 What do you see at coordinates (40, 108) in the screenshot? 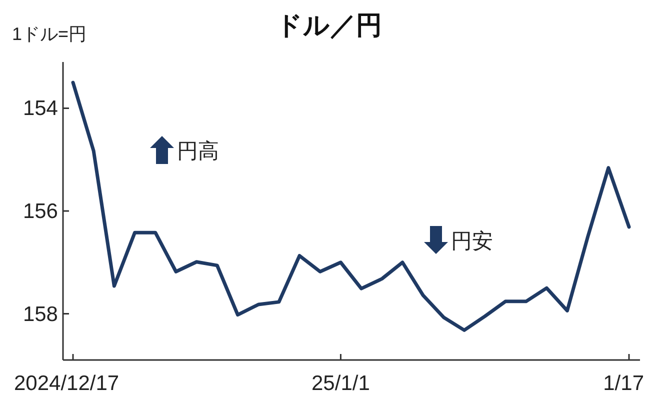
I see `y-tick-label: 154` at bounding box center [40, 108].